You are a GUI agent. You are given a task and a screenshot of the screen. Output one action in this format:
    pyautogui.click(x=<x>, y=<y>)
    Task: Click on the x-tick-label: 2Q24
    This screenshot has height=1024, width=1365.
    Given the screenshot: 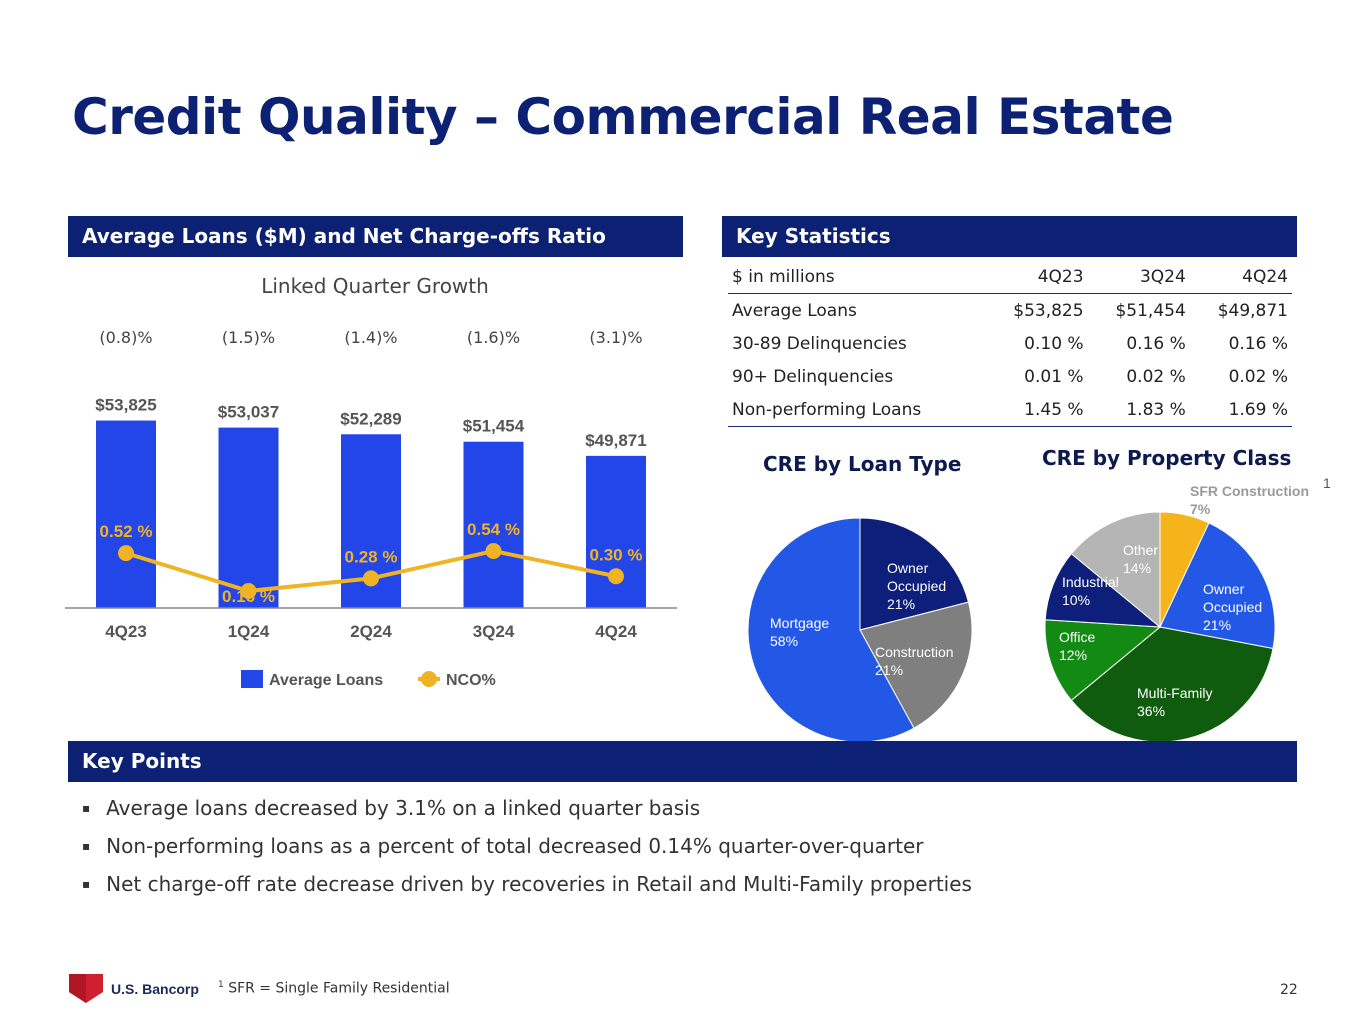 What is the action you would take?
    pyautogui.click(x=371, y=631)
    